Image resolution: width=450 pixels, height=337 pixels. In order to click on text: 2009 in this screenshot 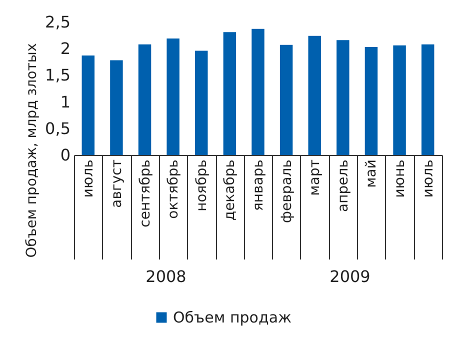, I will do `click(350, 276)`.